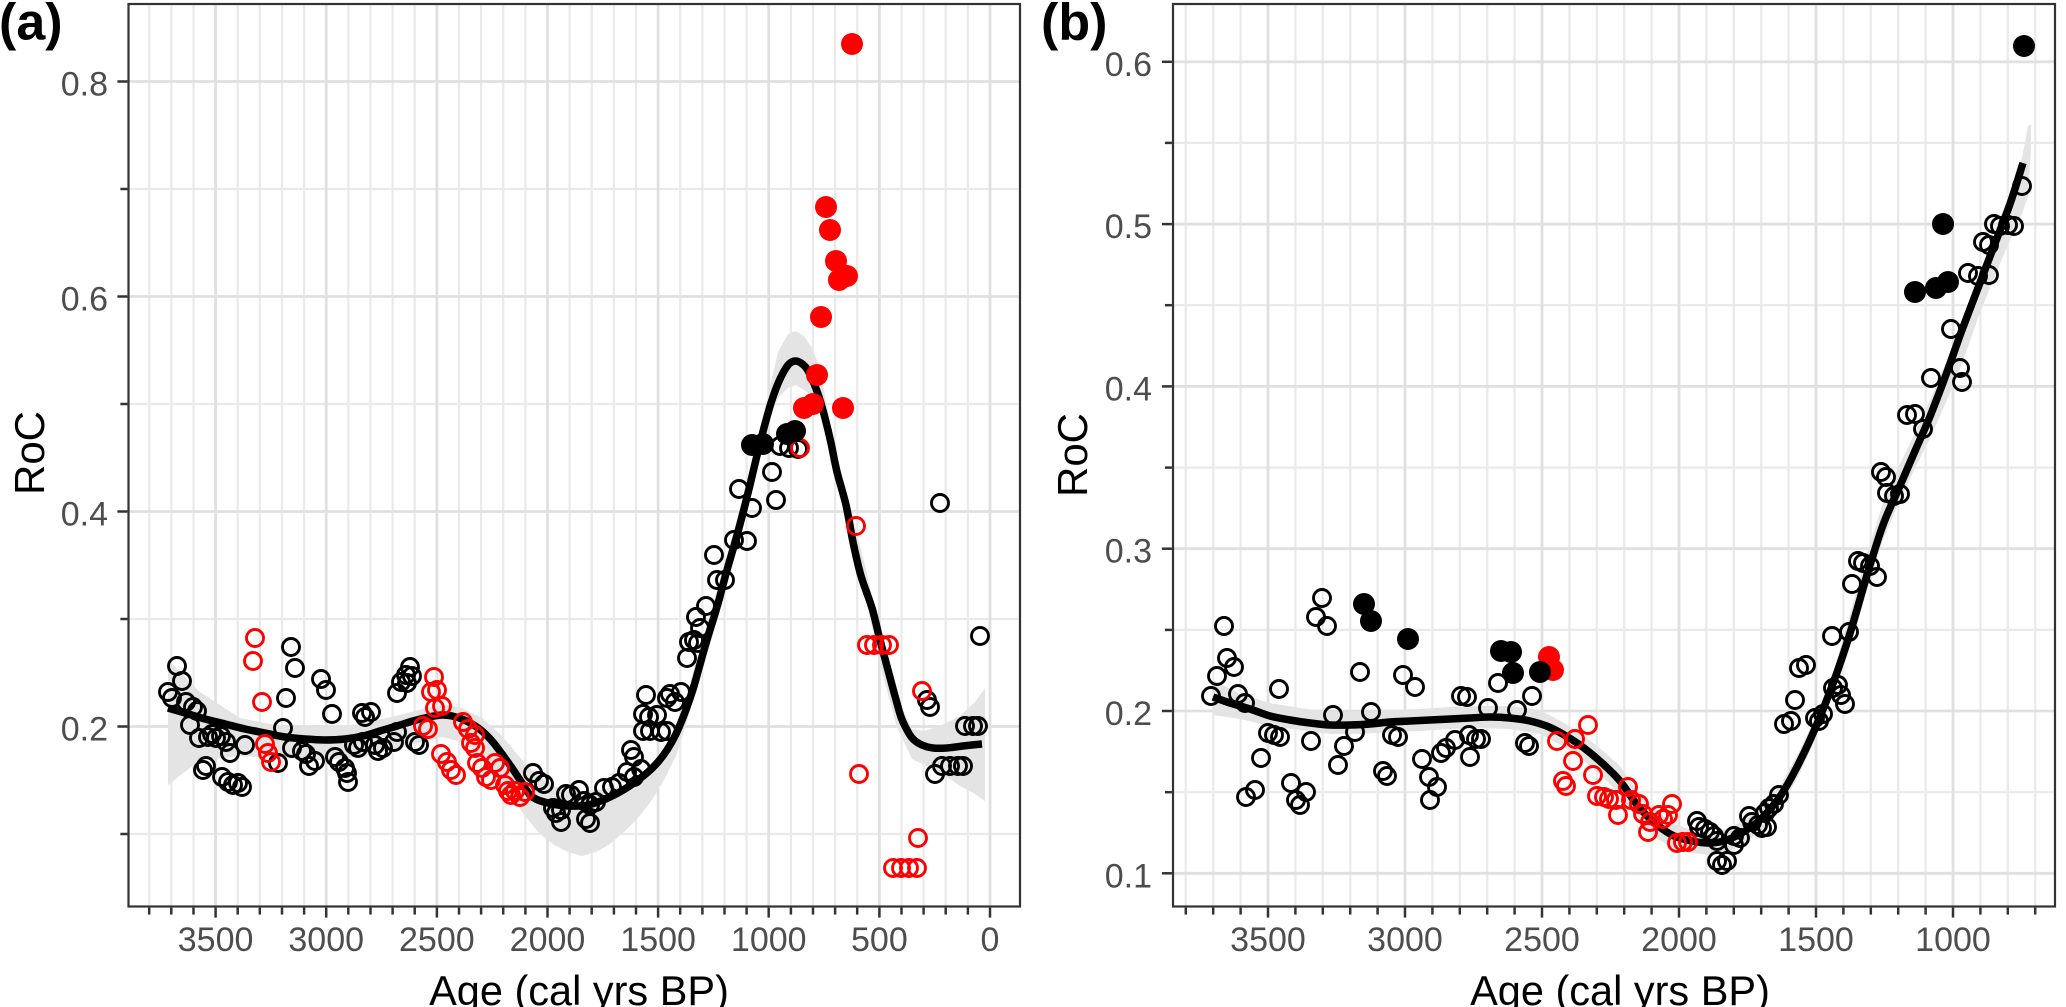  I want to click on svg-text: 0, so click(990, 940).